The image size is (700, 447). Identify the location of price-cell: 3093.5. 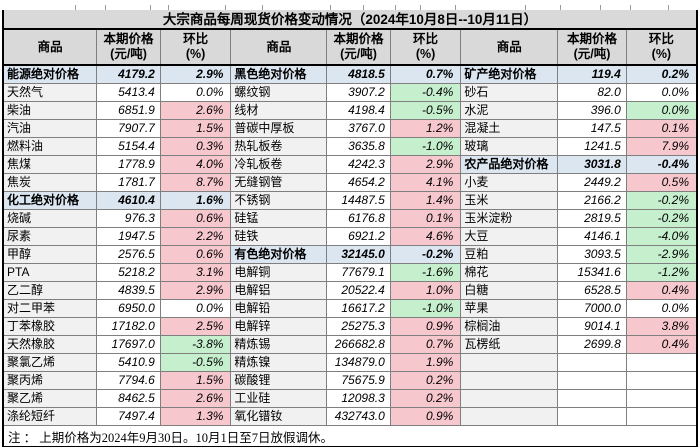
(592, 254).